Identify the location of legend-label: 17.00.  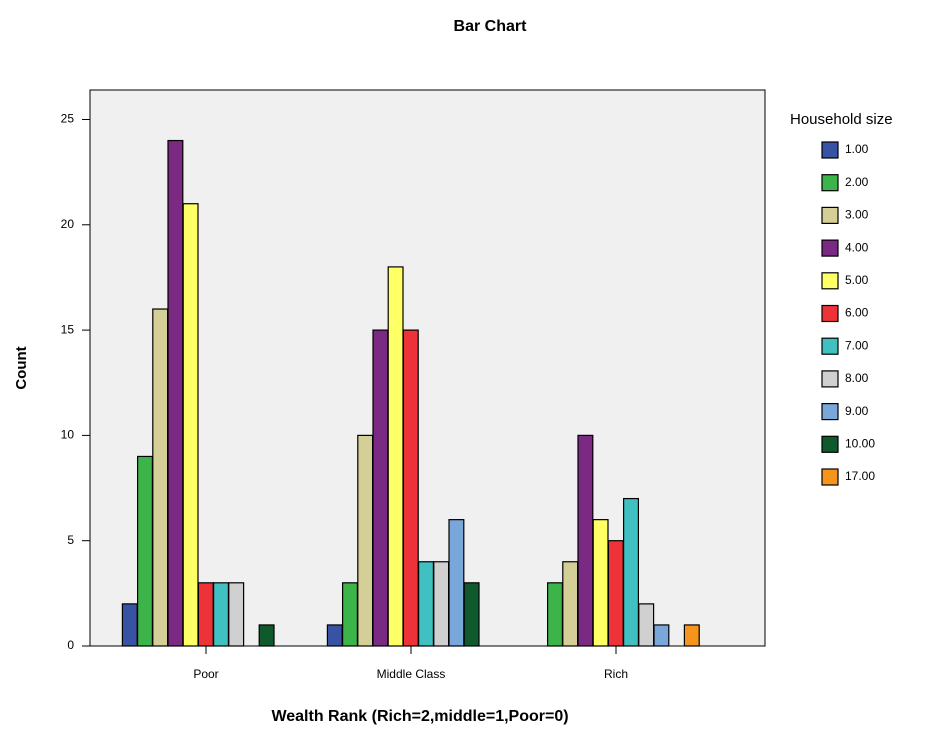
(860, 476).